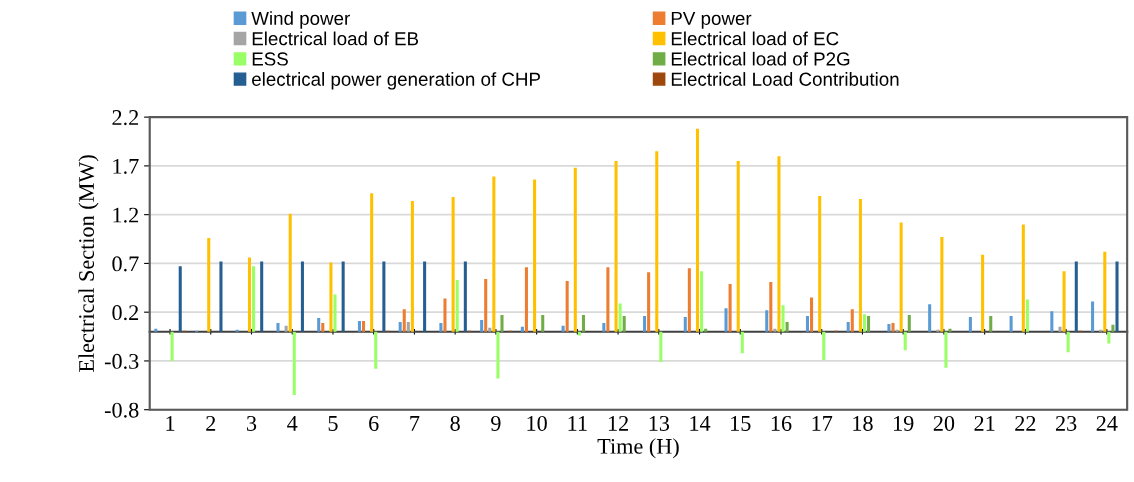  What do you see at coordinates (211, 423) in the screenshot?
I see `x-tick-label: 2` at bounding box center [211, 423].